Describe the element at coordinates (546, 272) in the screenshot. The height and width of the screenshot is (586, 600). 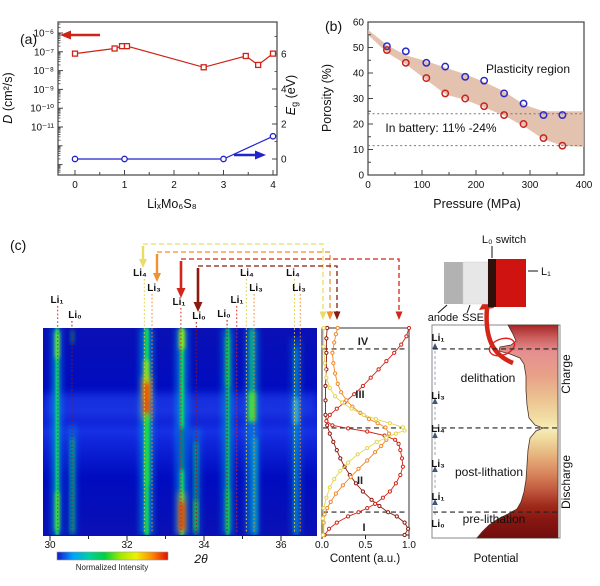
I see `l1-label: L₁` at that location.